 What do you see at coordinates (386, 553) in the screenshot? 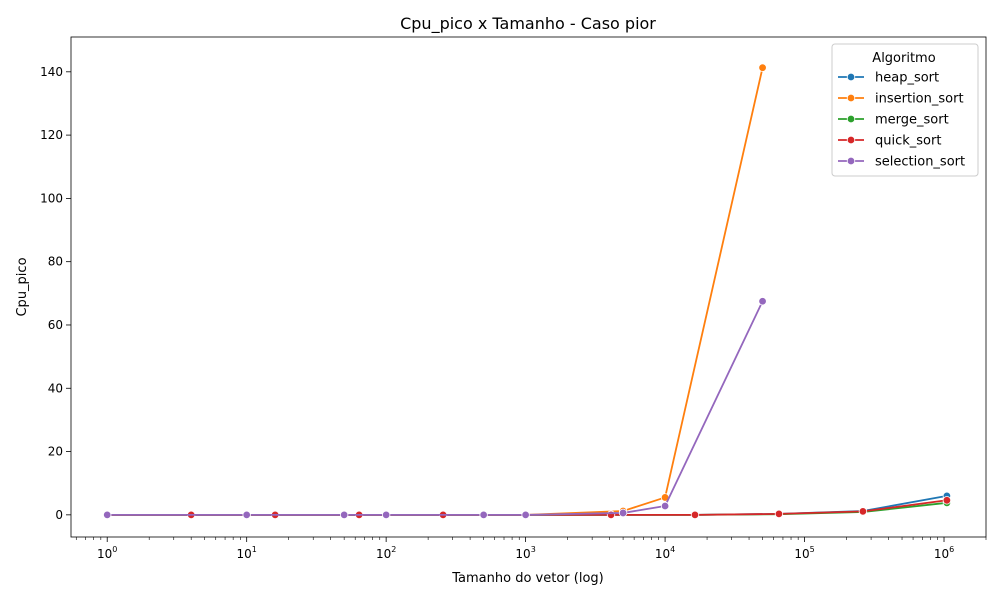
I see `x-tick-label: 10²` at bounding box center [386, 553].